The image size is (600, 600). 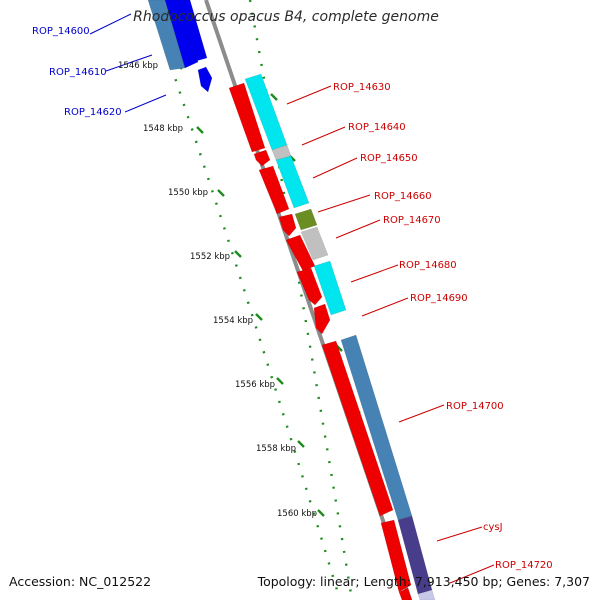 What do you see at coordinates (428, 265) in the screenshot?
I see `gene-label: ROP_14680` at bounding box center [428, 265].